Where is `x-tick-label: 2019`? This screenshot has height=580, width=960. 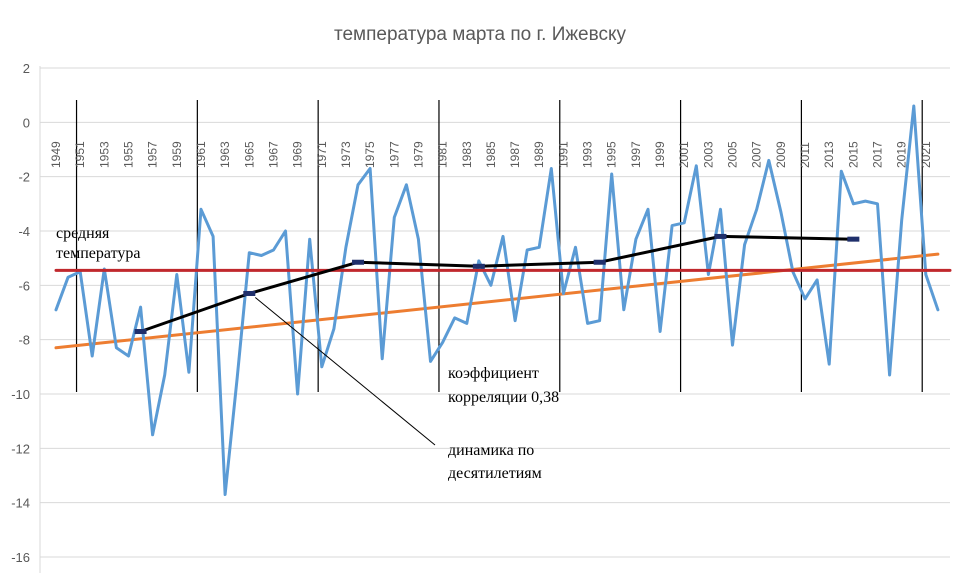 x-tick-label: 2019 is located at coordinates (902, 154).